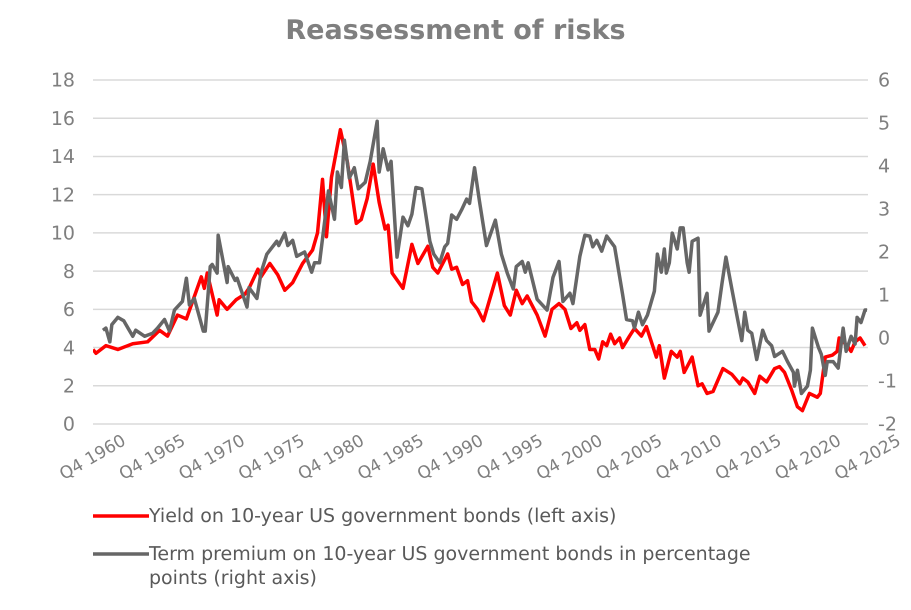 This screenshot has width=911, height=610. I want to click on y-tick-label: 10, so click(62, 233).